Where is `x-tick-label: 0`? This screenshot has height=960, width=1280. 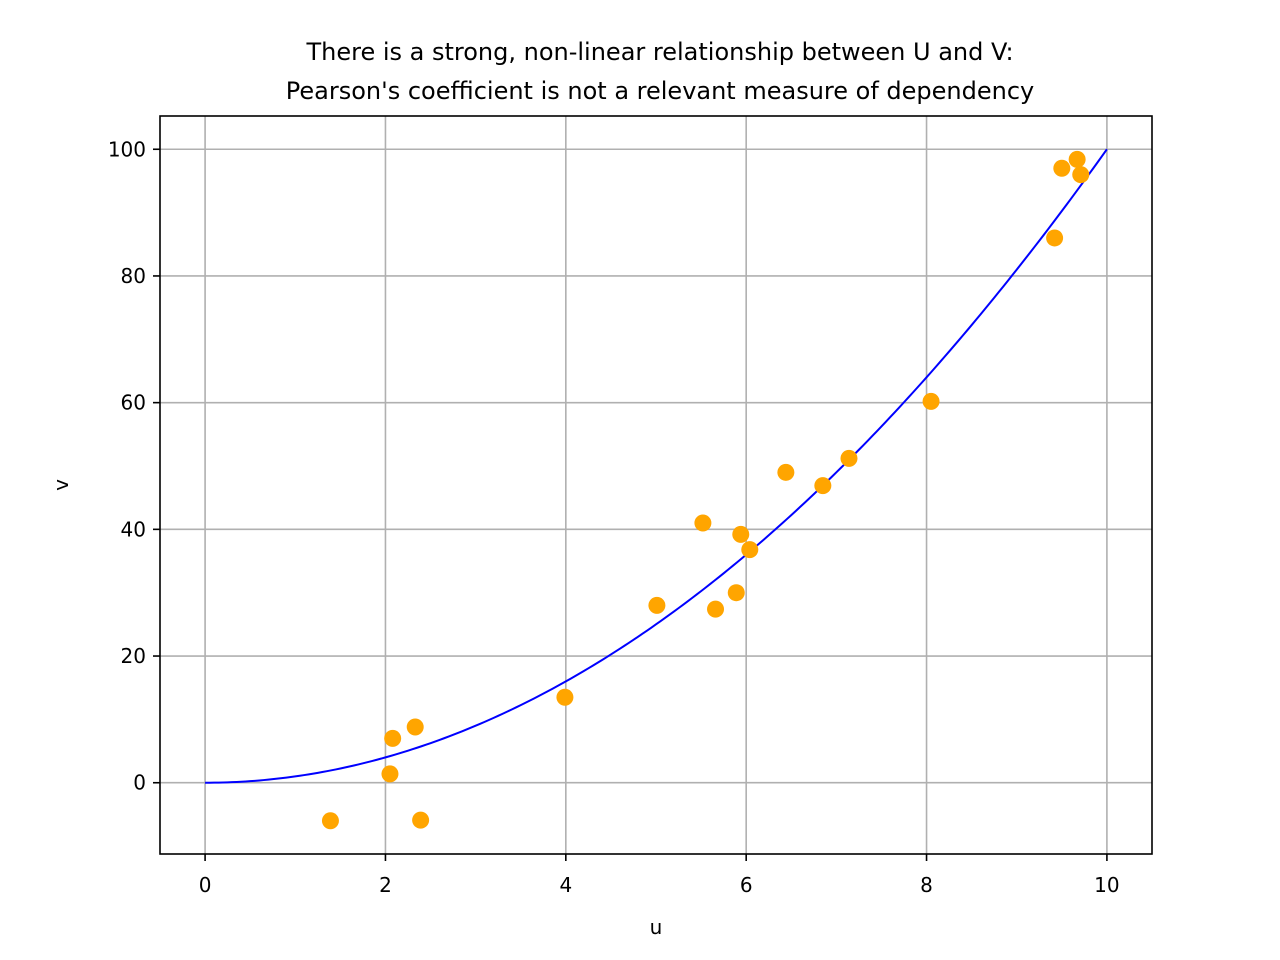 x-tick-label: 0 is located at coordinates (205, 885).